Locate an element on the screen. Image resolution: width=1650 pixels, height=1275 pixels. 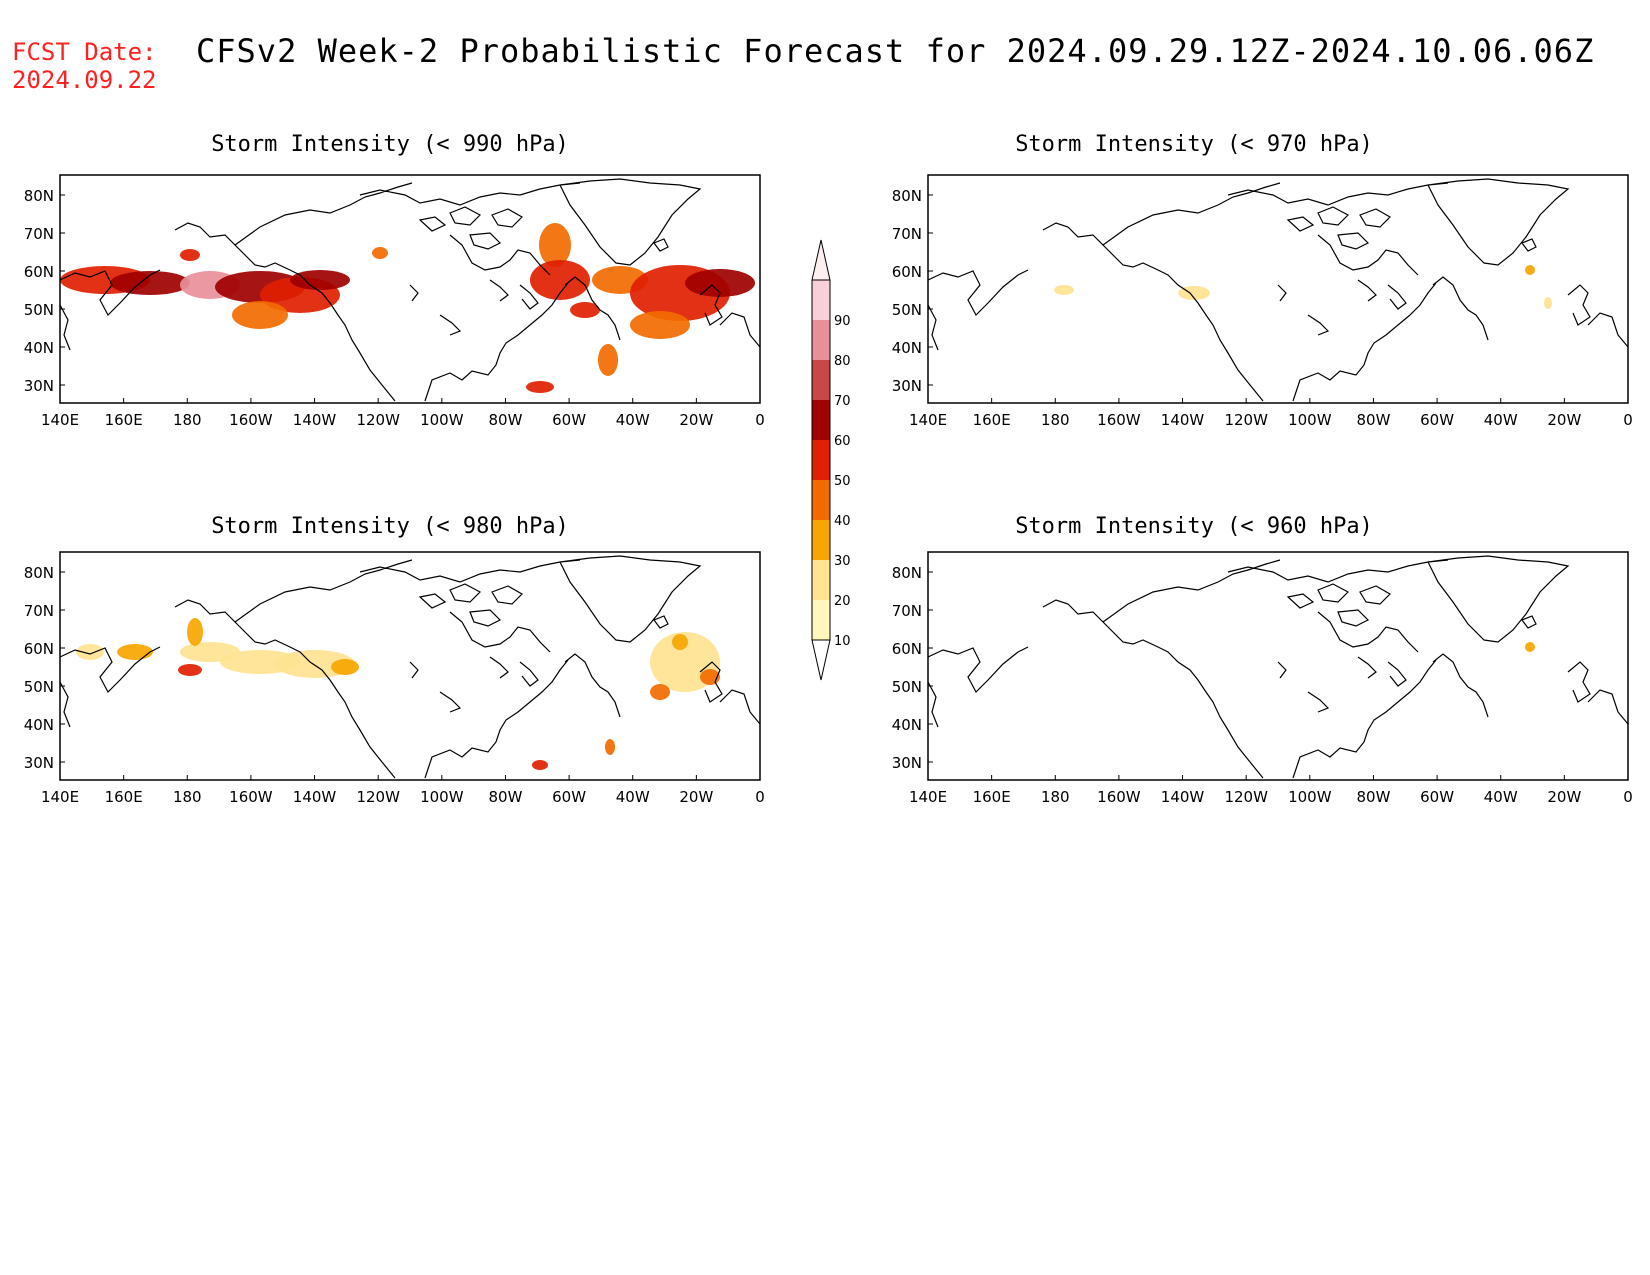
colorbar-label: 20 is located at coordinates (842, 601).